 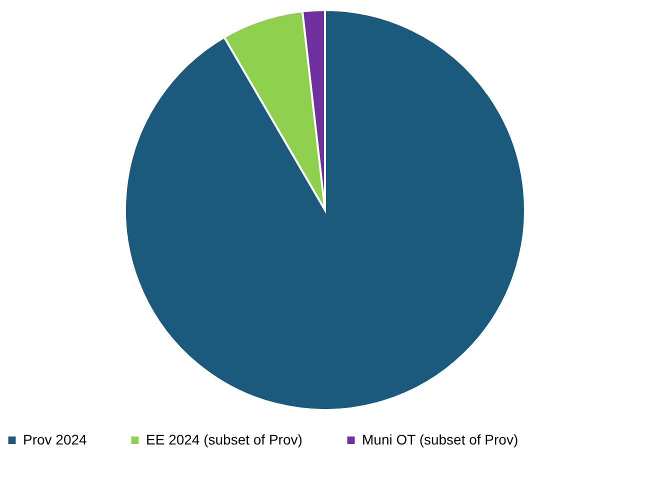 What do you see at coordinates (55, 439) in the screenshot?
I see `legend-label: Prov 2024` at bounding box center [55, 439].